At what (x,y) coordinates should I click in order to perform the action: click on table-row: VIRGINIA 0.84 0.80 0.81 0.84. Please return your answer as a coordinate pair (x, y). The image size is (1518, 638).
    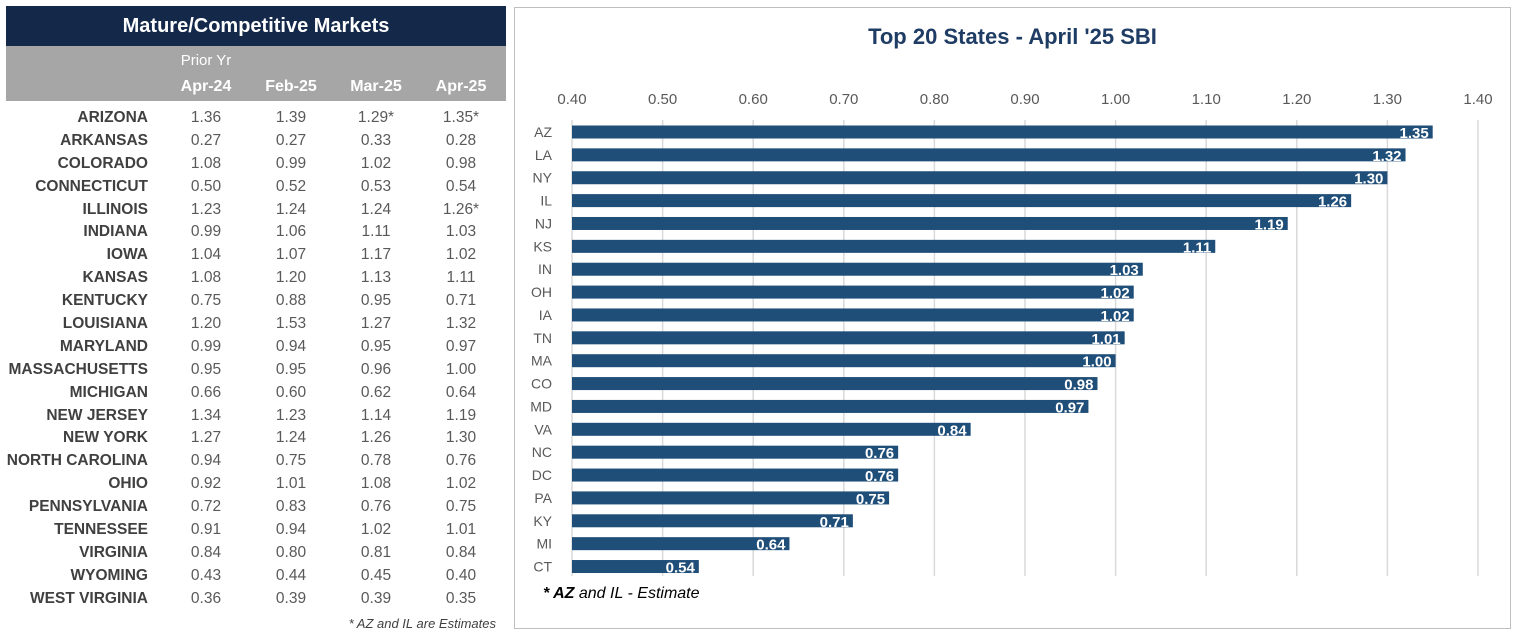
    Looking at the image, I should click on (256, 553).